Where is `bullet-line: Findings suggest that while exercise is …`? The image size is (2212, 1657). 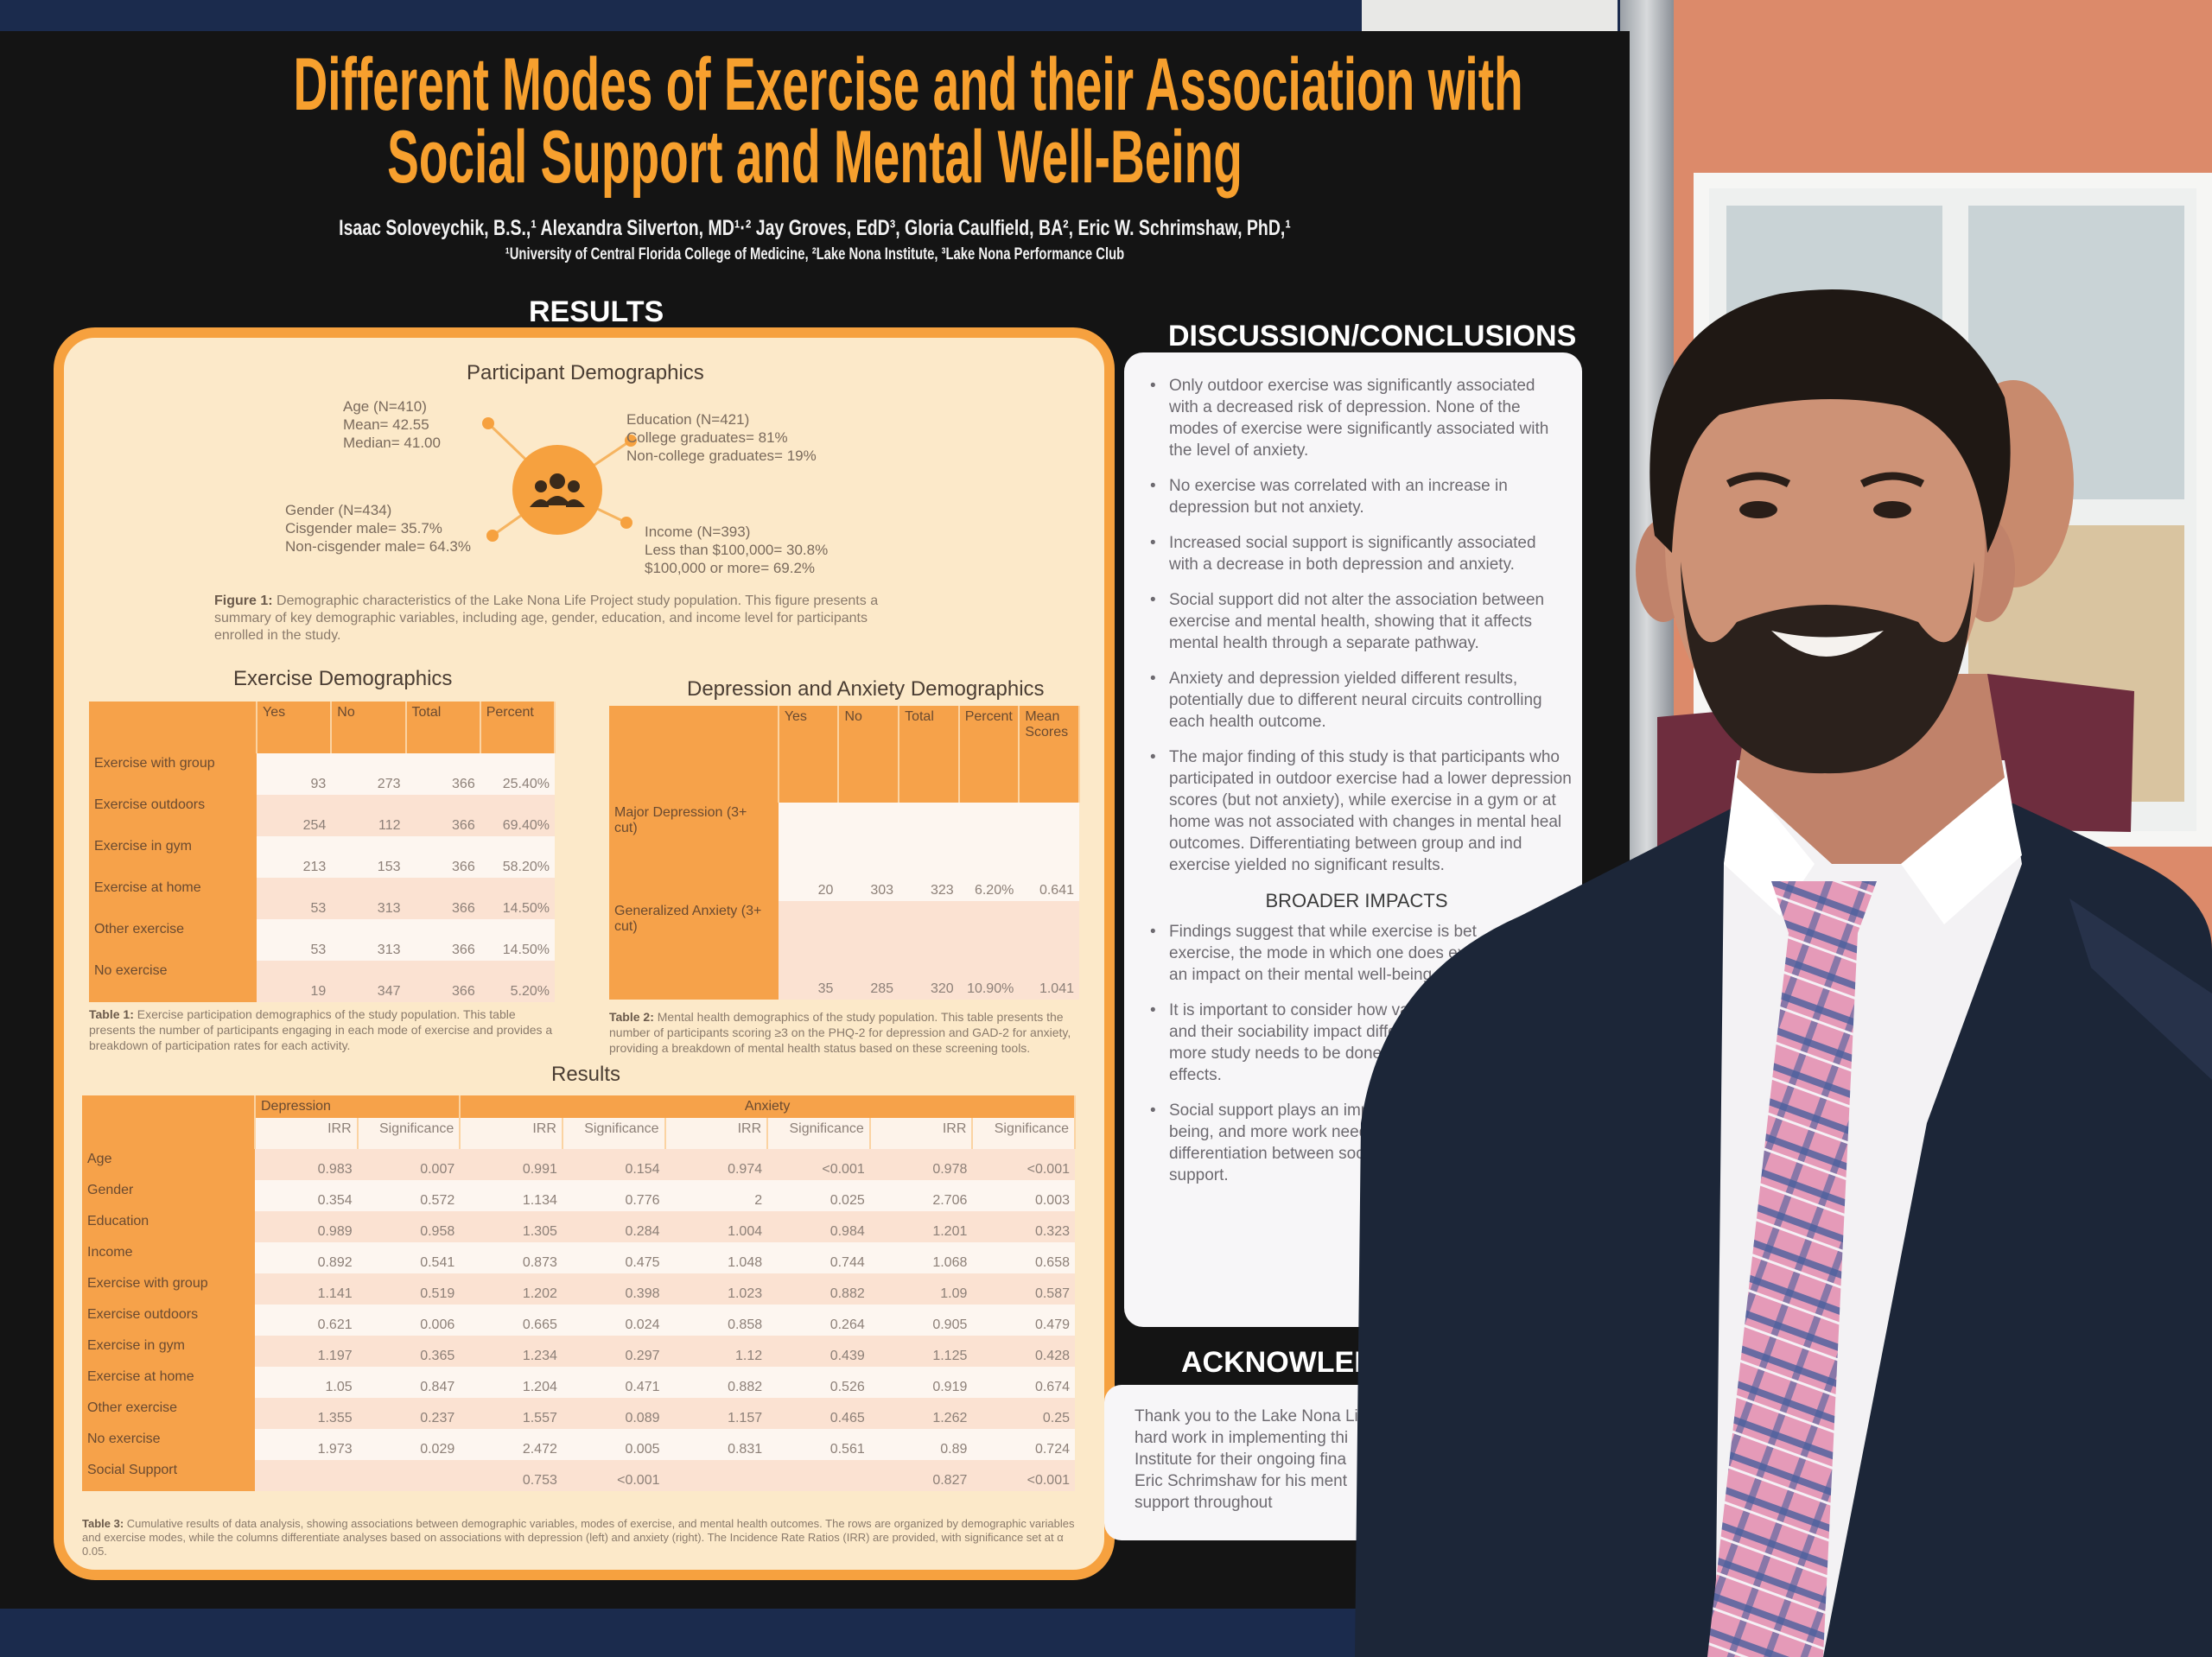
bullet-line: Findings suggest that while exercise is … is located at coordinates (1323, 932).